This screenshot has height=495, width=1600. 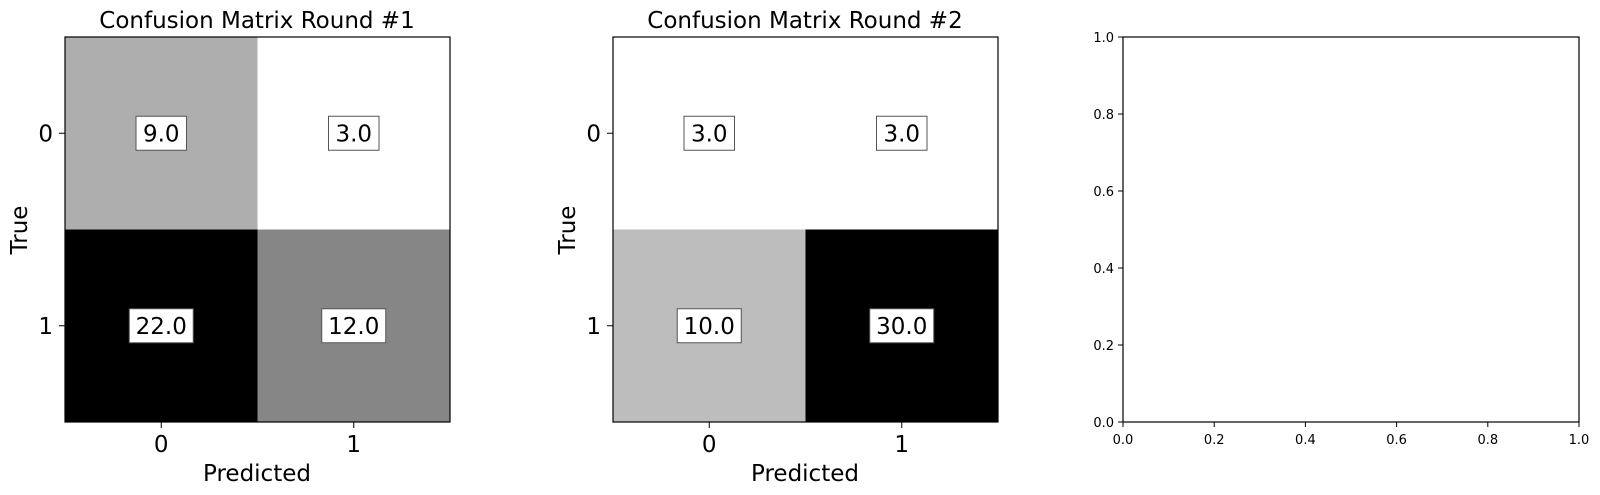 What do you see at coordinates (1305, 440) in the screenshot?
I see `empty-axes-x-tick-label: 0.4` at bounding box center [1305, 440].